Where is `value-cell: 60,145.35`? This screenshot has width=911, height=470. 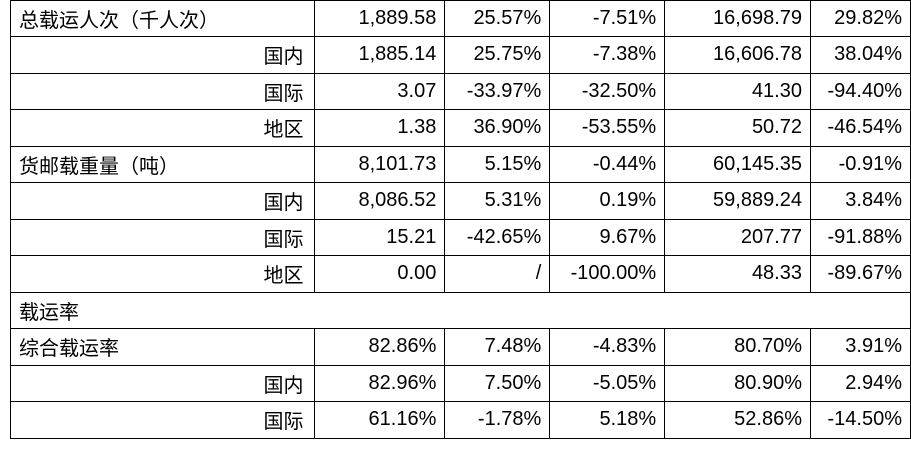 value-cell: 60,145.35 is located at coordinates (737, 164).